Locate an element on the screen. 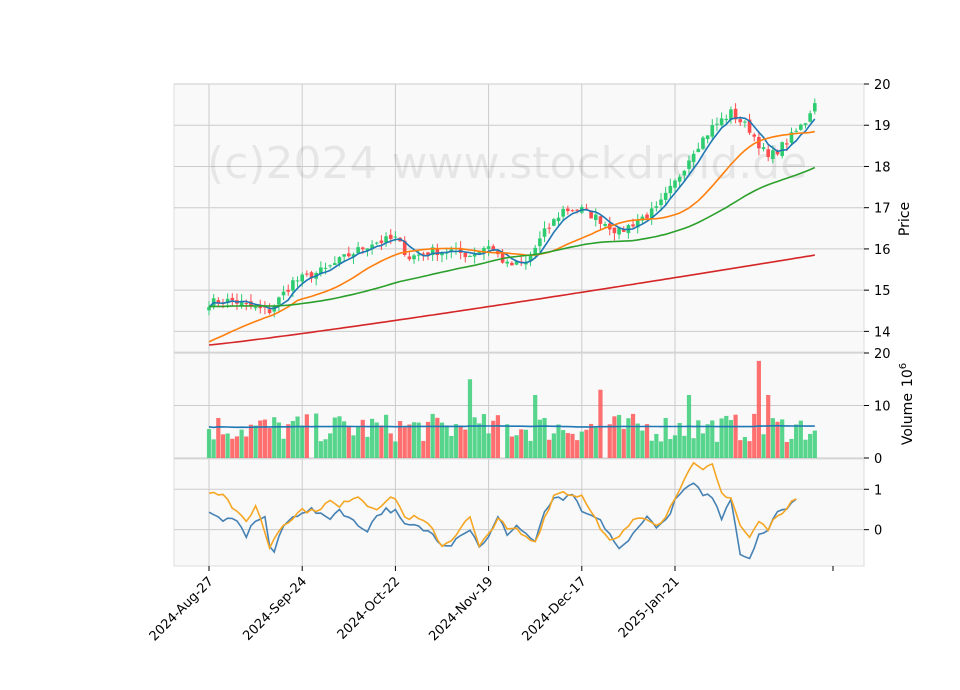 The image size is (960, 690). price-tick-label: 17 is located at coordinates (882, 209).